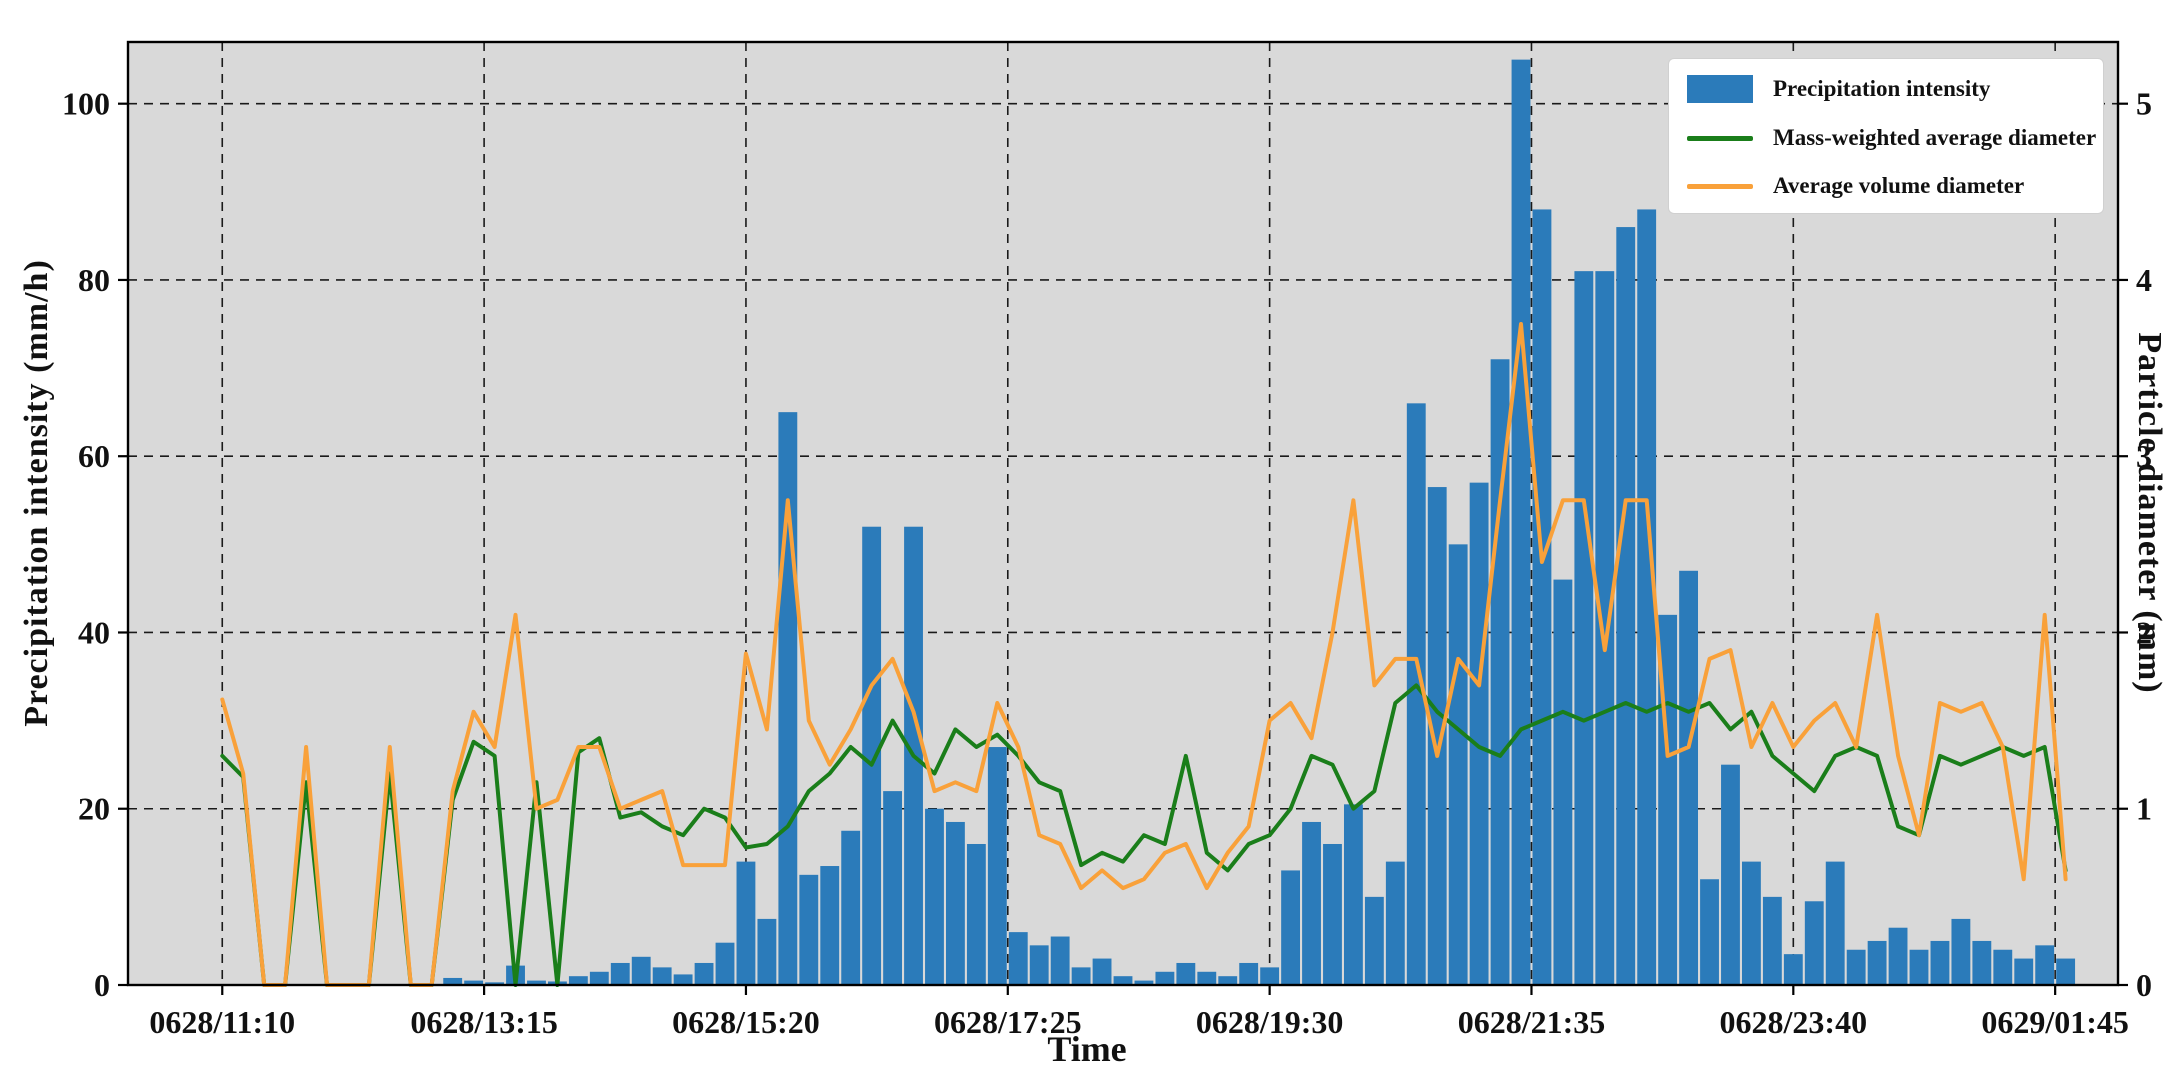 This screenshot has width=2174, height=1078. I want to click on y-right-tick-label: 1, so click(2144, 809).